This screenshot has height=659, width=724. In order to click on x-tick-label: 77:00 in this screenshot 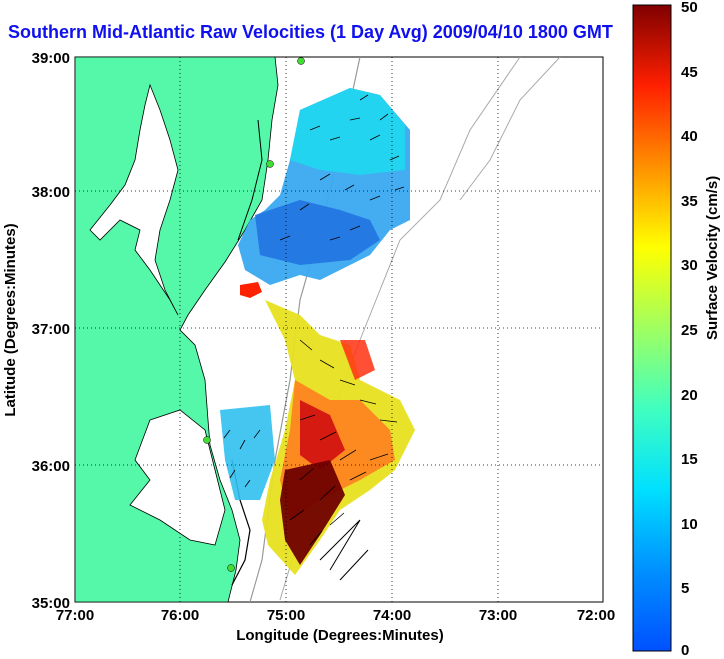, I will do `click(75, 615)`.